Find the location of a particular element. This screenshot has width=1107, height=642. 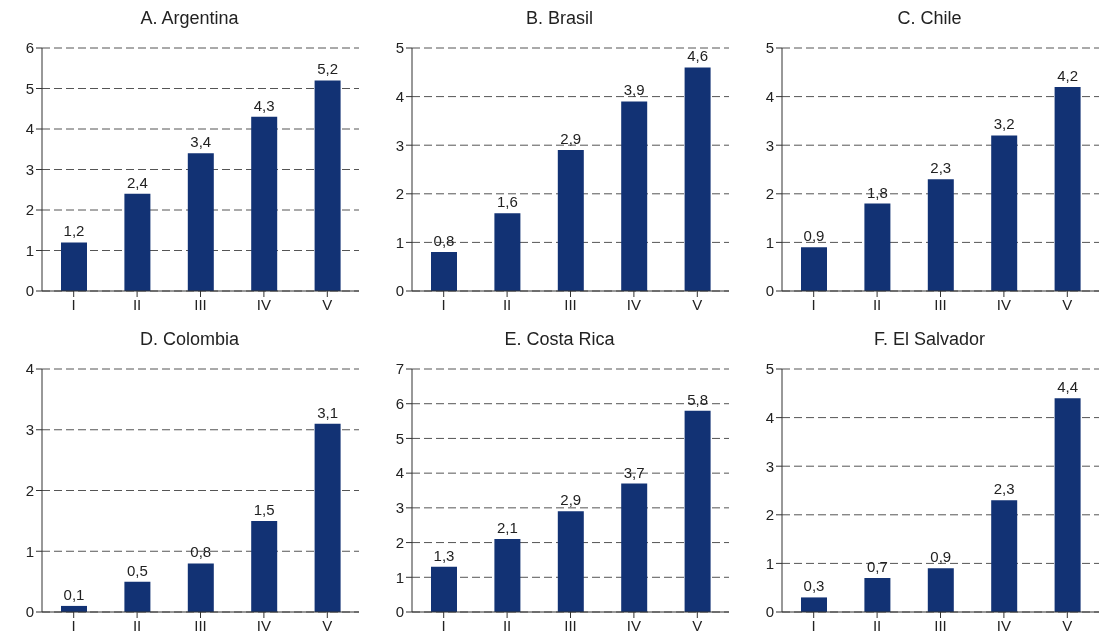

data-label: 1,3 is located at coordinates (444, 555).